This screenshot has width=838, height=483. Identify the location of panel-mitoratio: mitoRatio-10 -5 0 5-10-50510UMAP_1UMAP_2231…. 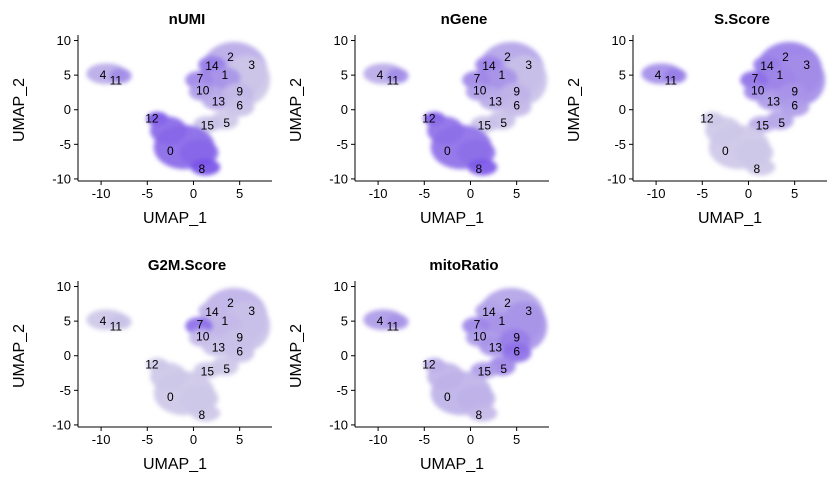
(418, 365).